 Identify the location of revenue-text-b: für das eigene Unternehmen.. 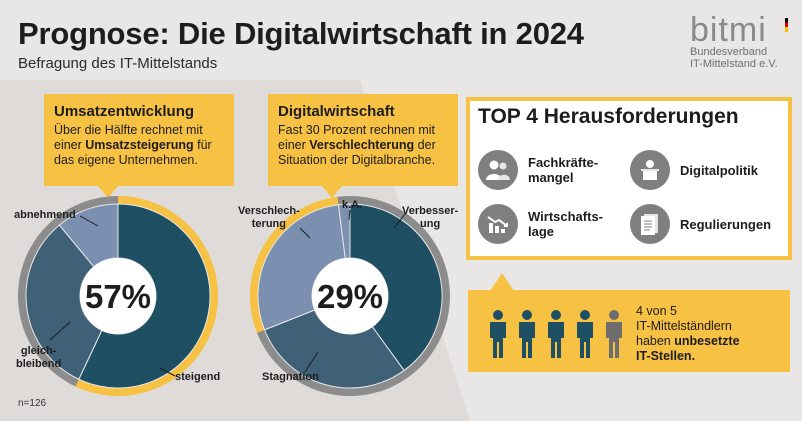
(133, 152).